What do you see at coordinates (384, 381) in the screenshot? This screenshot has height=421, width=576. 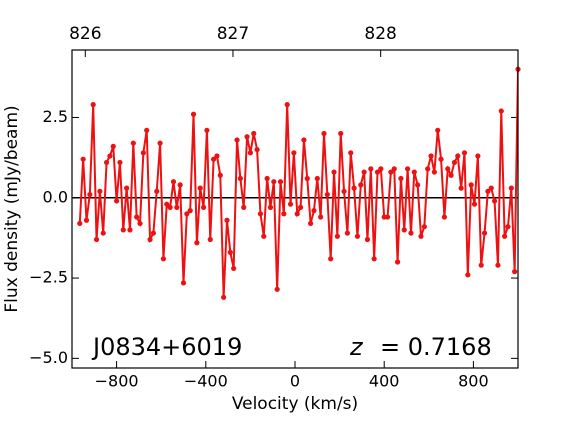 I see `x-tick-label: 400` at bounding box center [384, 381].